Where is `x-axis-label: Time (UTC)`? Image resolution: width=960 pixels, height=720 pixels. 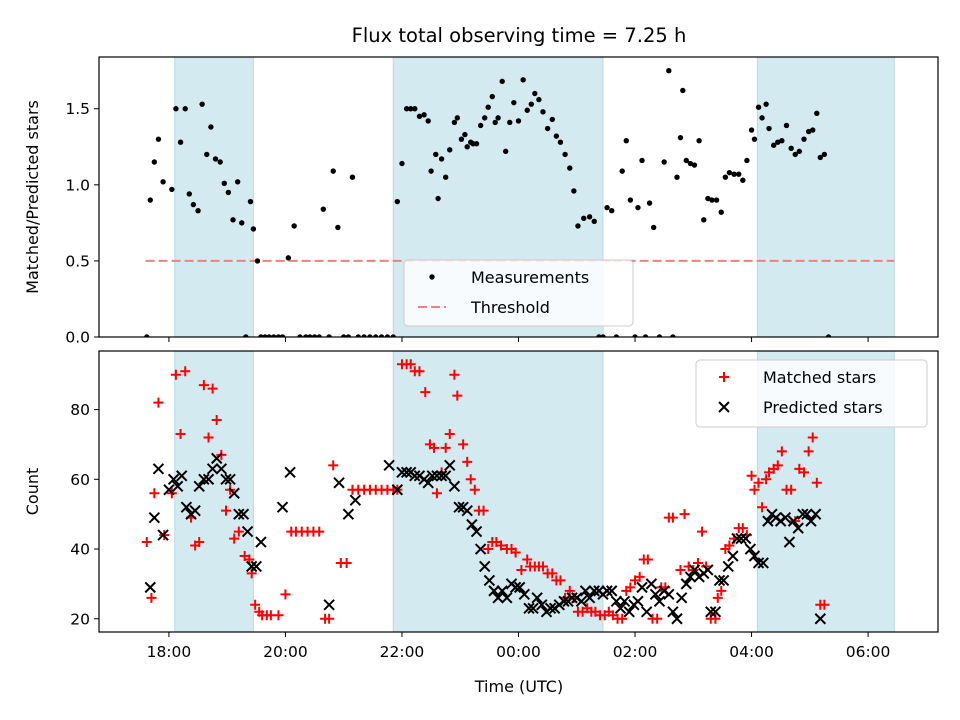 x-axis-label: Time (UTC) is located at coordinates (518, 686).